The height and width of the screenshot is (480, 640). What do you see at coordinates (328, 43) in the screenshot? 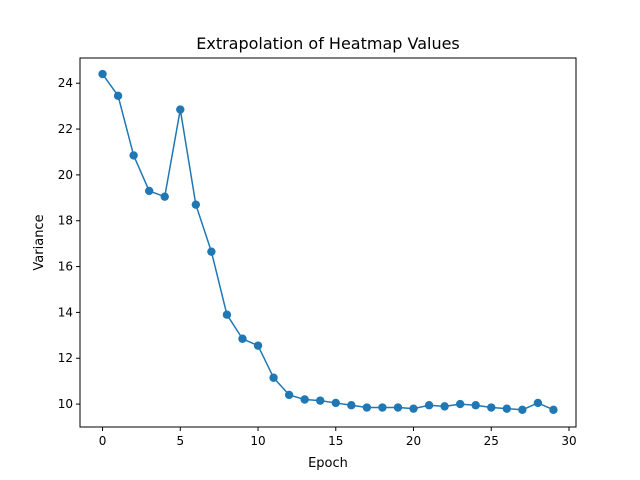
I see `chart-title: Extrapolation of Heatmap Values` at bounding box center [328, 43].